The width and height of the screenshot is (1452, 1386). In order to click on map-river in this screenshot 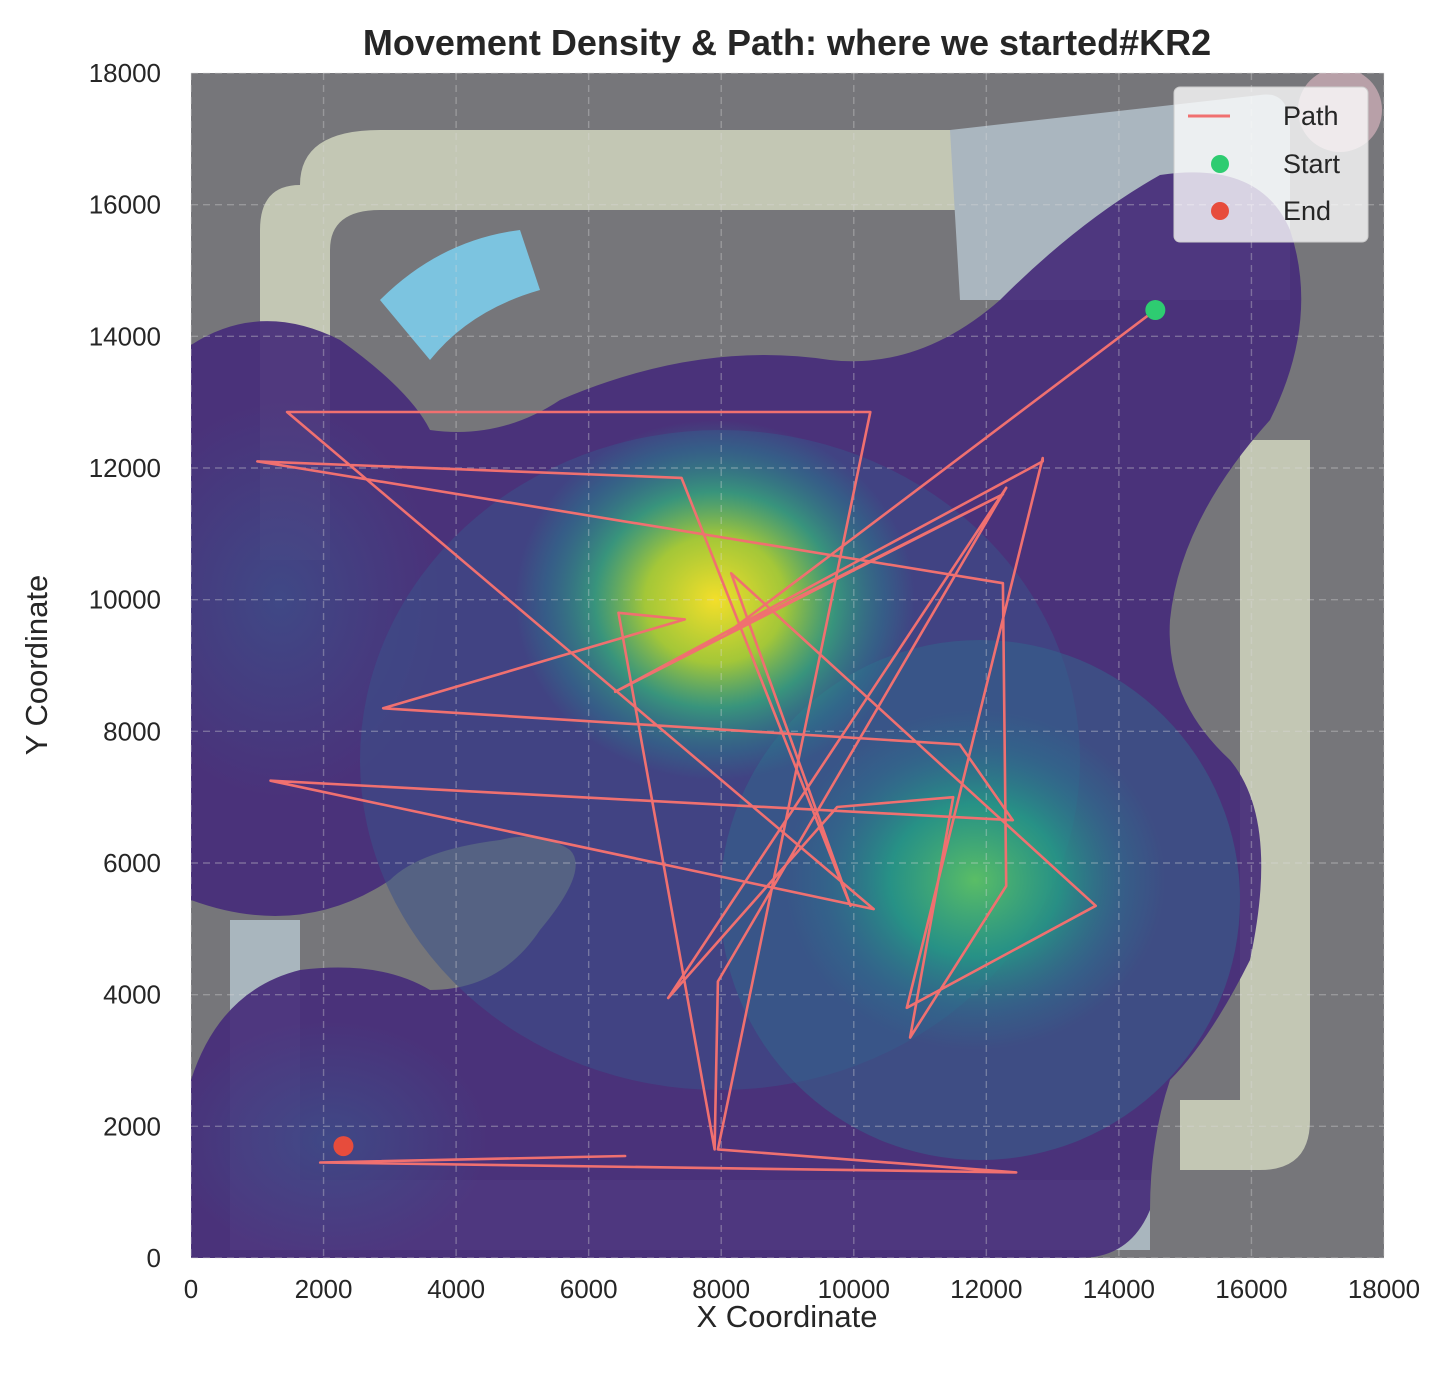, I will do `click(460, 295)`.